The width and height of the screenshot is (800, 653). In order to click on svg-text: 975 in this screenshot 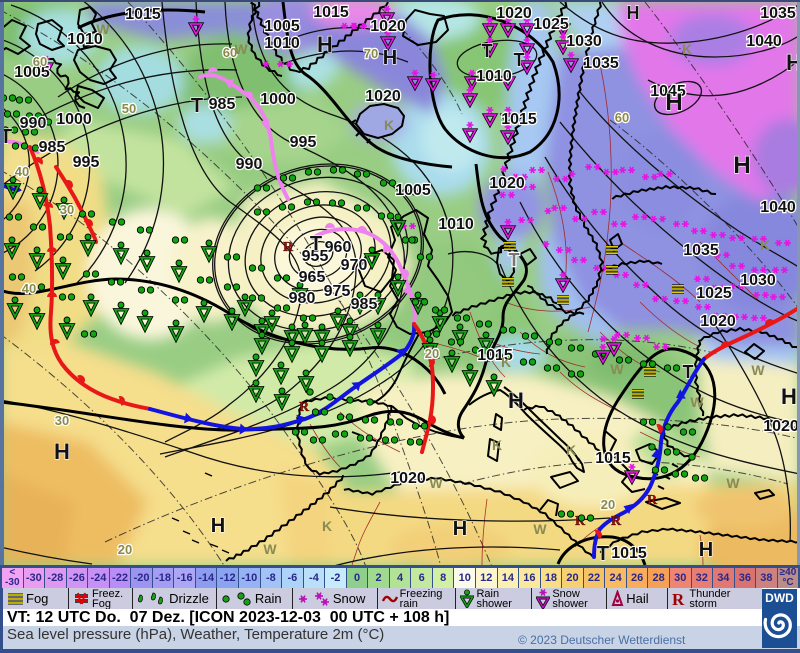, I will do `click(337, 291)`.